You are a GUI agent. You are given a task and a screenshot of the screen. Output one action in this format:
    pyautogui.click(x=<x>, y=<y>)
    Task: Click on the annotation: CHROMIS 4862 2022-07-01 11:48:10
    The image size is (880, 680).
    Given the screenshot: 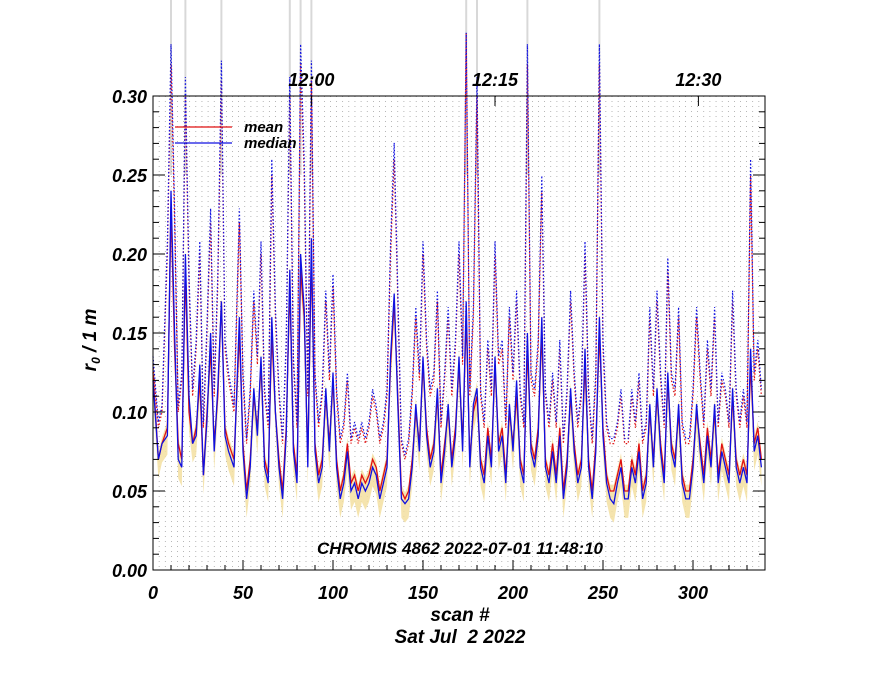 What is the action you would take?
    pyautogui.click(x=460, y=548)
    